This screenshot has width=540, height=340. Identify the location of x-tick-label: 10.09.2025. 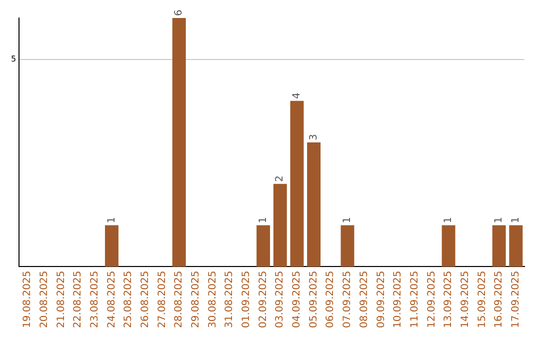
(398, 299).